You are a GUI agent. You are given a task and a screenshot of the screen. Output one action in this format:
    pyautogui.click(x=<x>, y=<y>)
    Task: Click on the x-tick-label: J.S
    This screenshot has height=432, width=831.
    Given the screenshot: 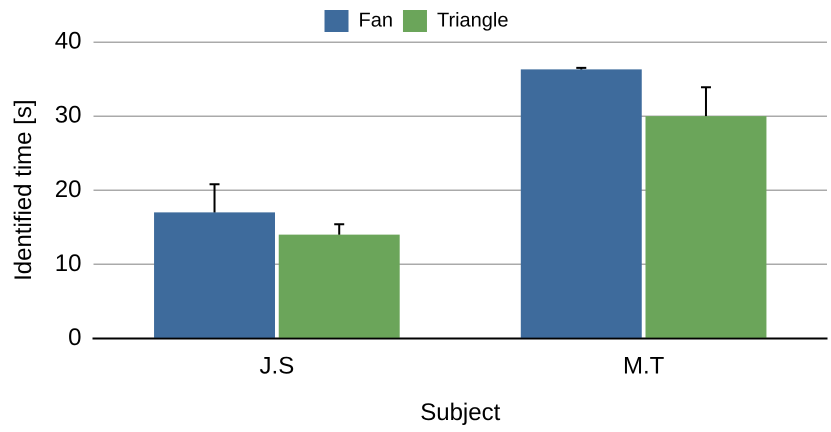 What is the action you would take?
    pyautogui.click(x=277, y=366)
    